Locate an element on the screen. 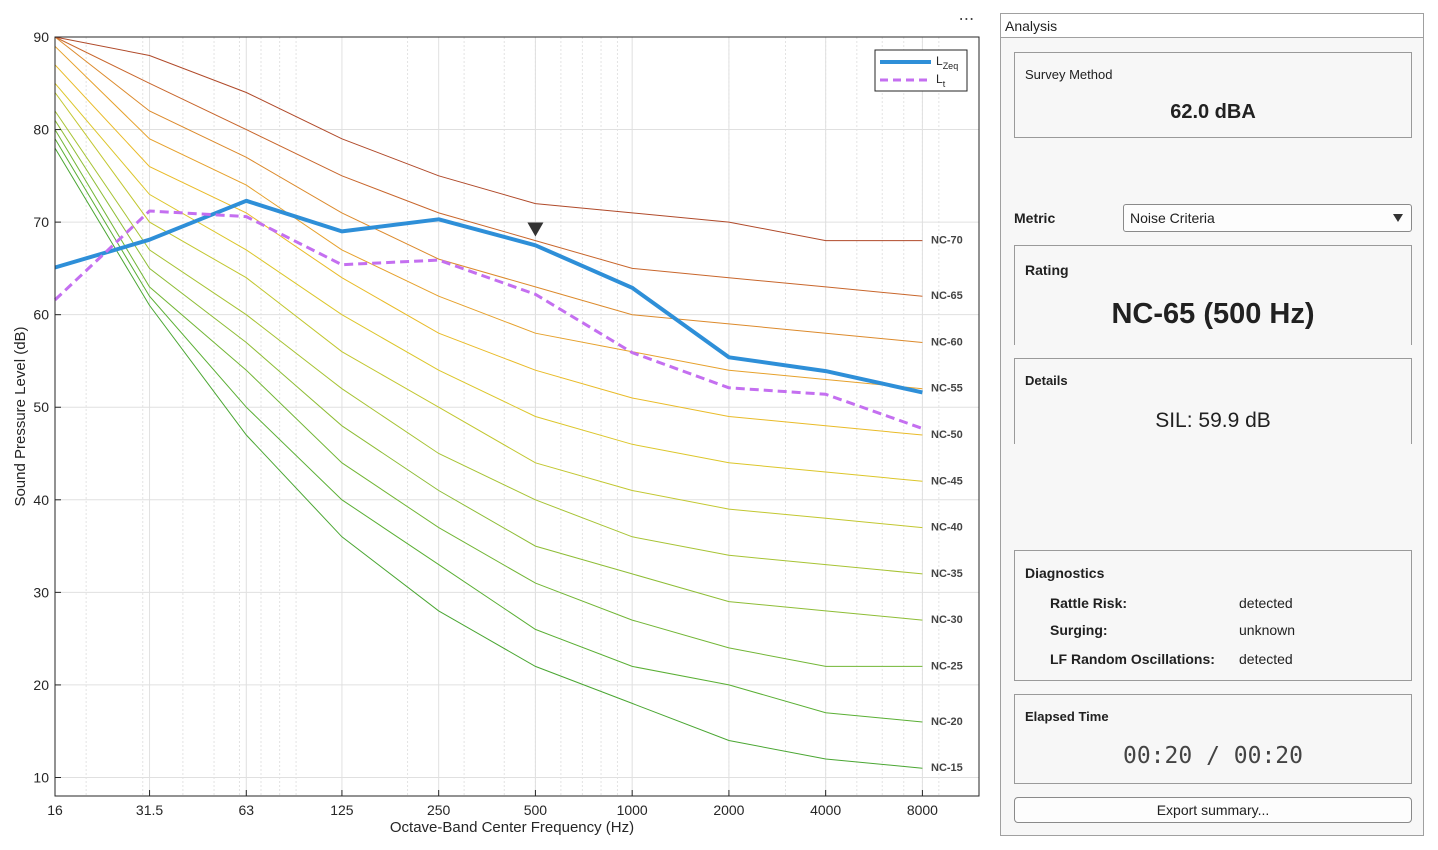  metric-selected: Noise Criteria is located at coordinates (1172, 218).